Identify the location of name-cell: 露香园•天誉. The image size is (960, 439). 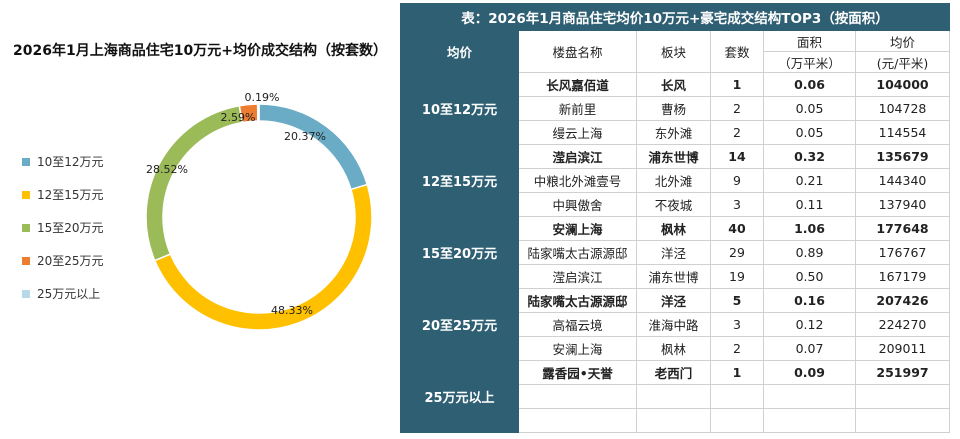
(577, 372).